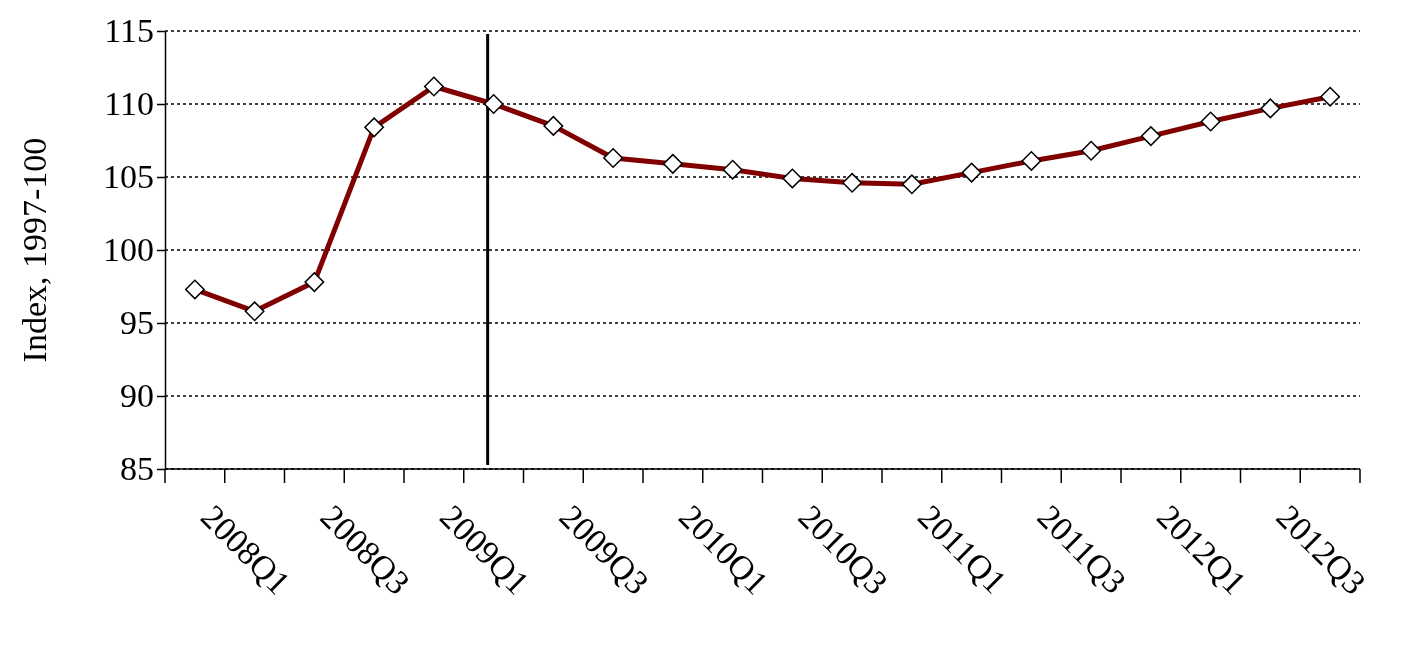 The width and height of the screenshot is (1416, 667). What do you see at coordinates (129, 31) in the screenshot?
I see `y-tick-label: 115` at bounding box center [129, 31].